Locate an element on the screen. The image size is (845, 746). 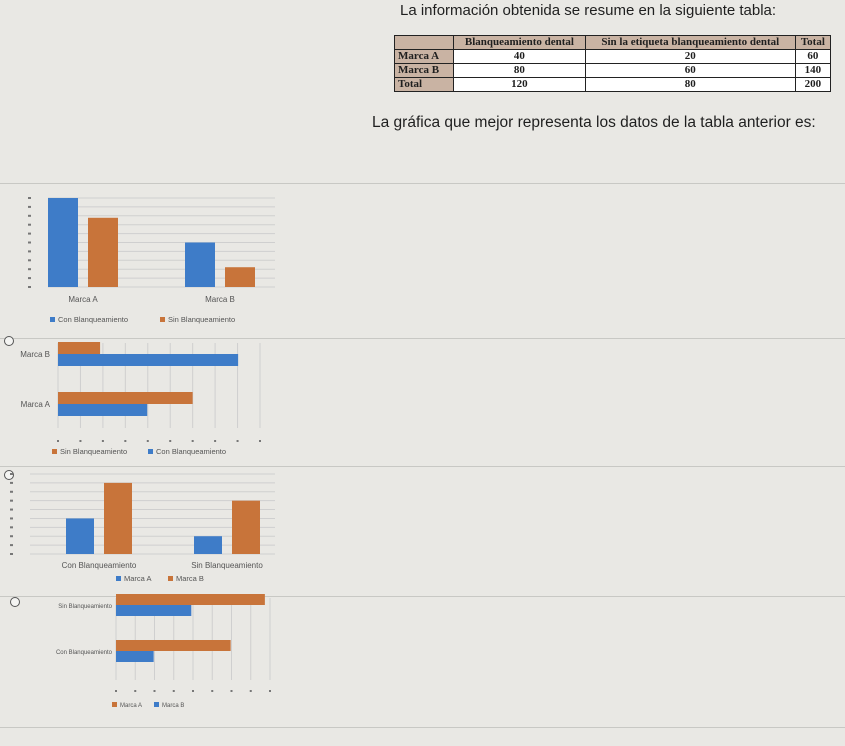
table-cell: 120 is located at coordinates (519, 84).